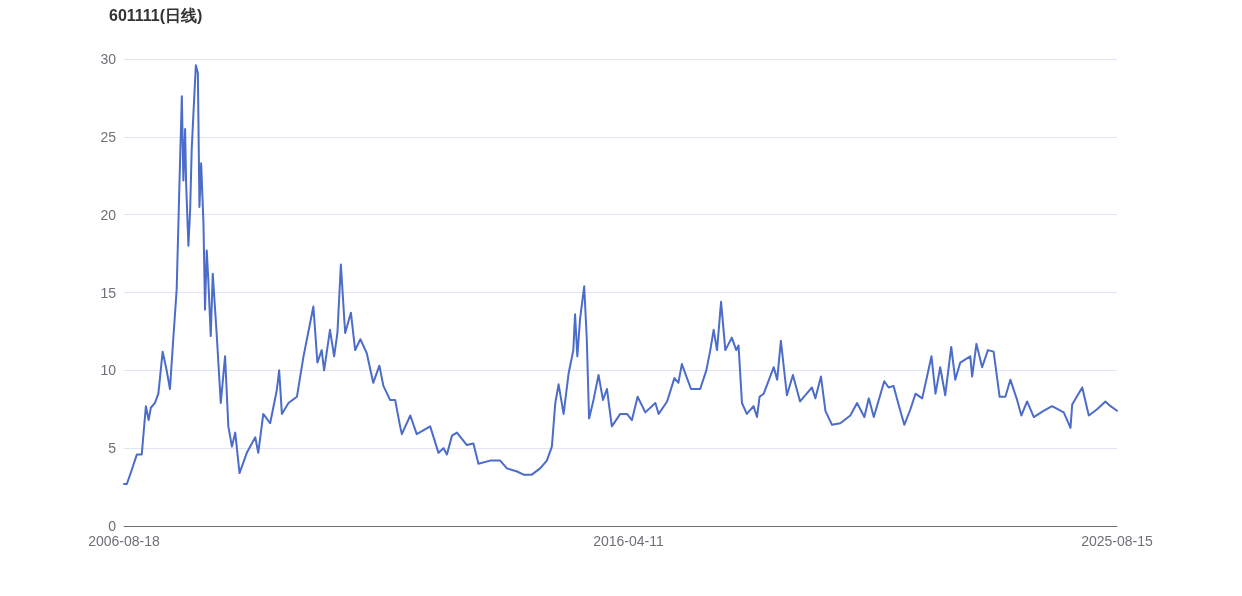 This screenshot has width=1242, height=596. Describe the element at coordinates (1117, 541) in the screenshot. I see `x-tick-label: 2025-08-15` at that location.